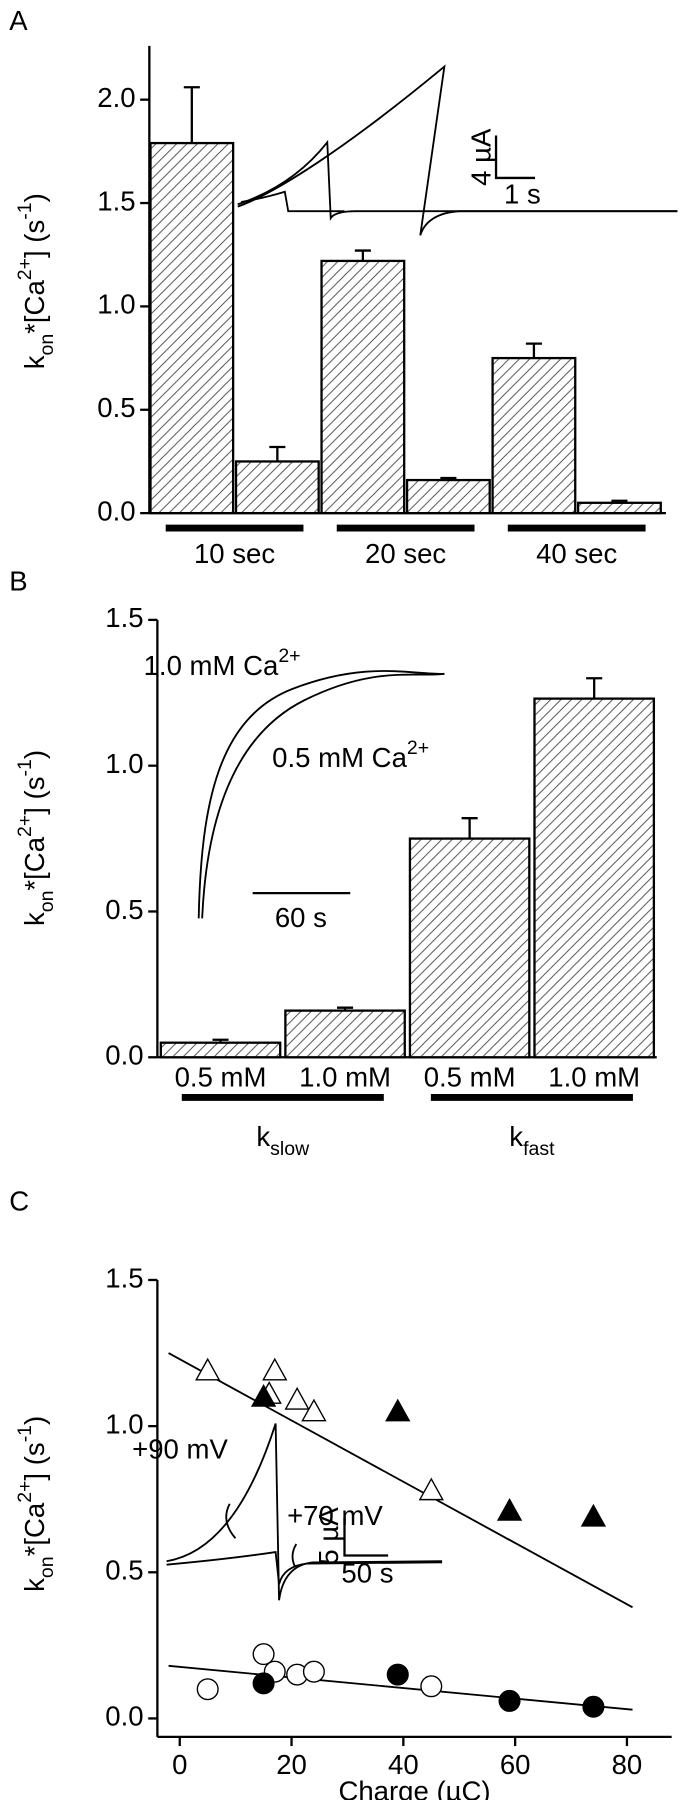 Image resolution: width=689 pixels, height=1800 pixels. What do you see at coordinates (328, 1536) in the screenshot?
I see `inset-label: 5 µA` at bounding box center [328, 1536].